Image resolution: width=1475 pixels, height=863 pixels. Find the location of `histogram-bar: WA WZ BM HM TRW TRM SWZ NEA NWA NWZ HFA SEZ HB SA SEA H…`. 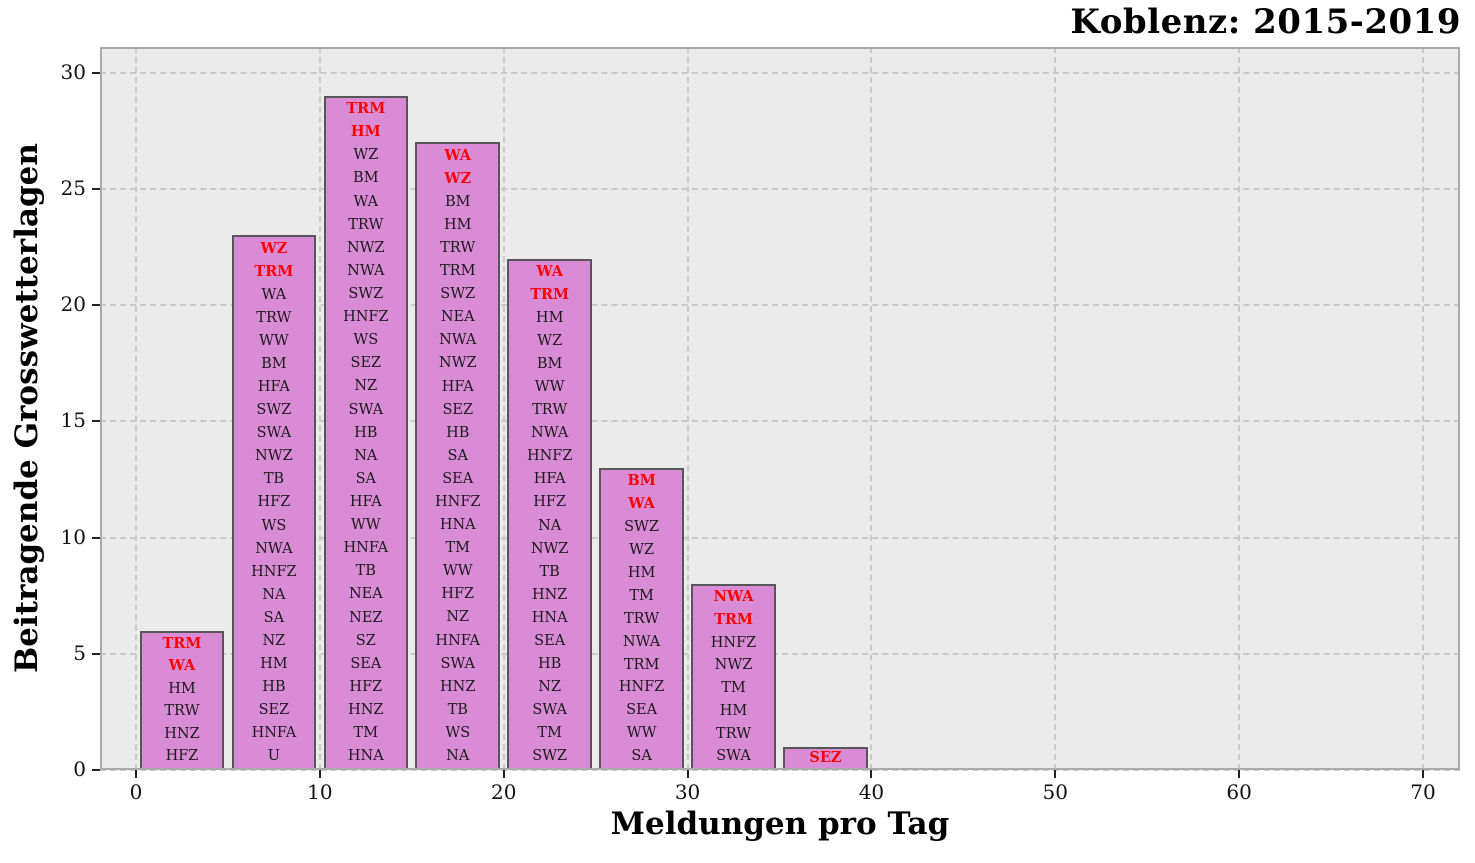

histogram-bar: WA WZ BM HM TRW TRM SWZ NEA NWA NWZ HFA SEZ HB SA SEA H… is located at coordinates (458, 456).